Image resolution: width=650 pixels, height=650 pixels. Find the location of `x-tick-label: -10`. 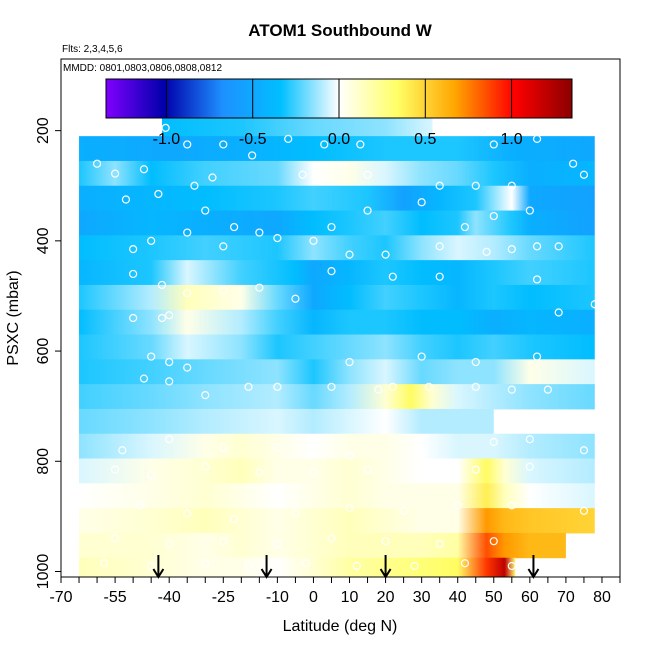

x-tick-label: -10 is located at coordinates (277, 597).